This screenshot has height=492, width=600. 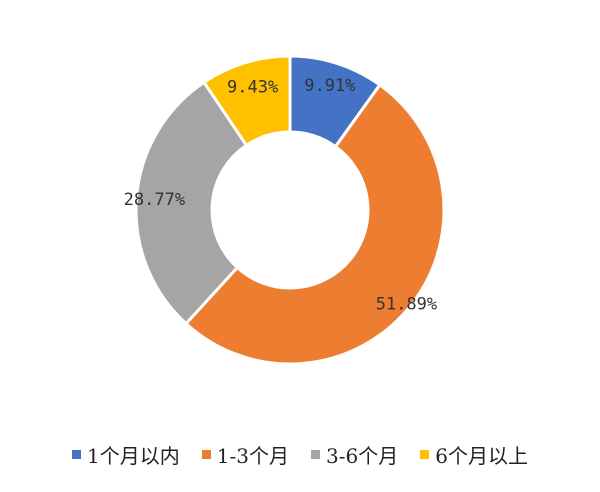 What do you see at coordinates (315, 454) in the screenshot?
I see `legend-swatch-gray` at bounding box center [315, 454].